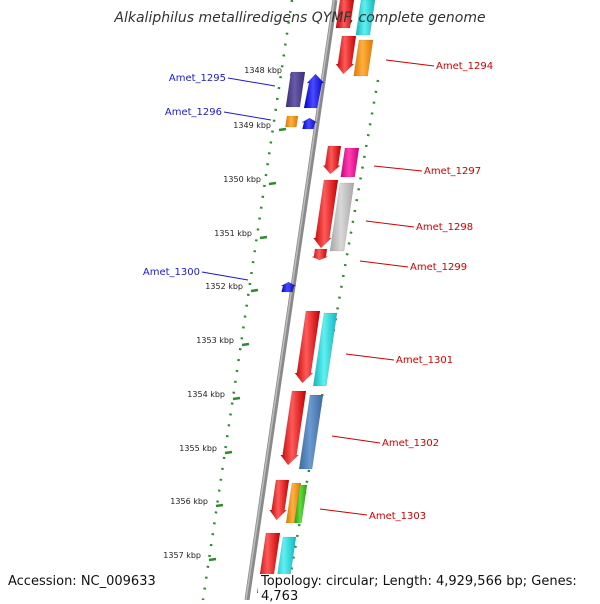  I want to click on tick-label: 1353 kbp, so click(215, 340).